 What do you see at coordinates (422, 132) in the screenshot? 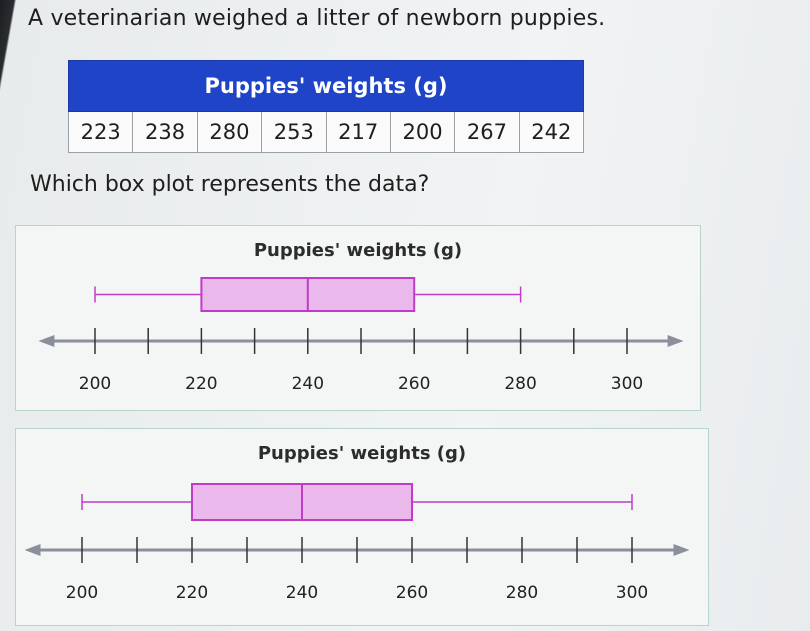
I see `table-cell: 200` at bounding box center [422, 132].